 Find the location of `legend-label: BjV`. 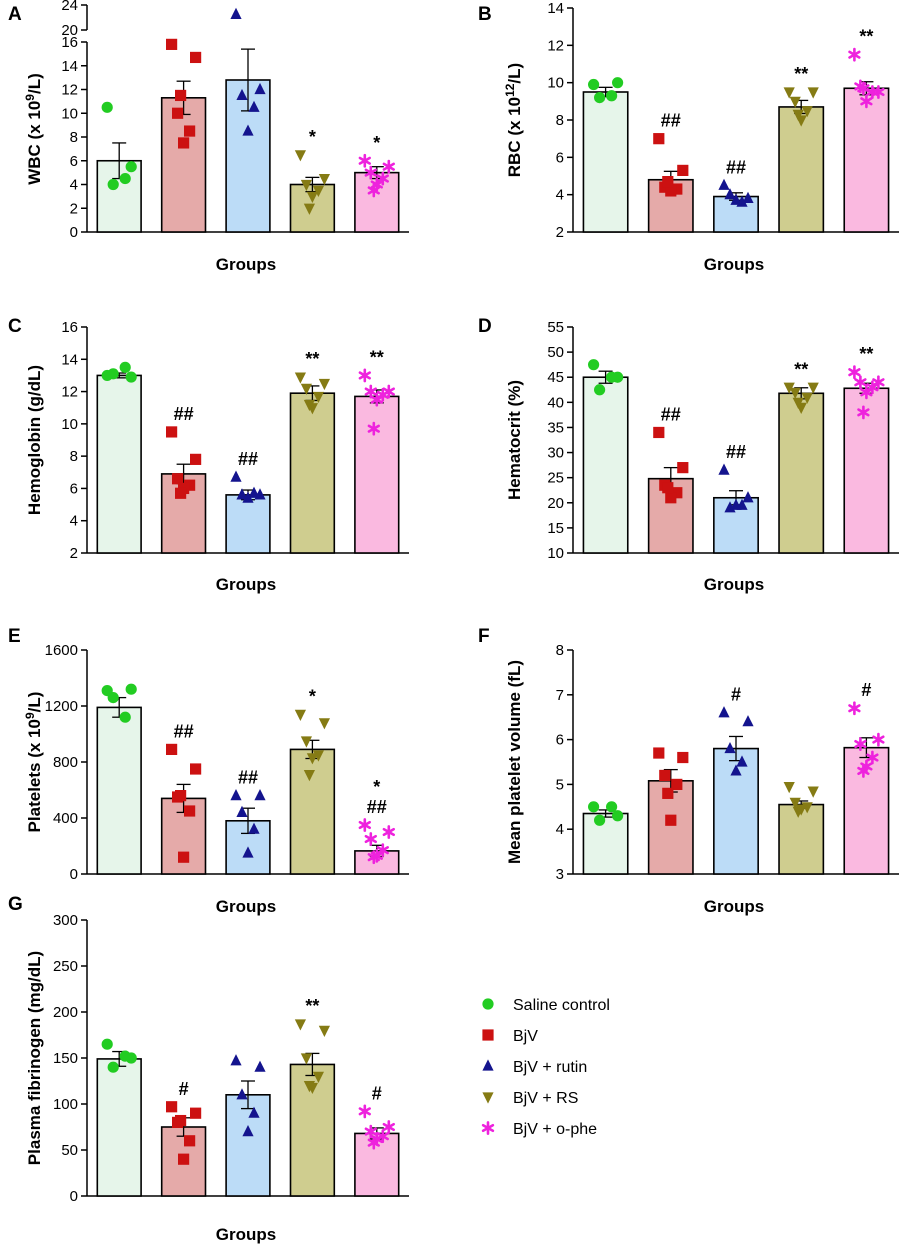

legend-label: BjV is located at coordinates (525, 1036).